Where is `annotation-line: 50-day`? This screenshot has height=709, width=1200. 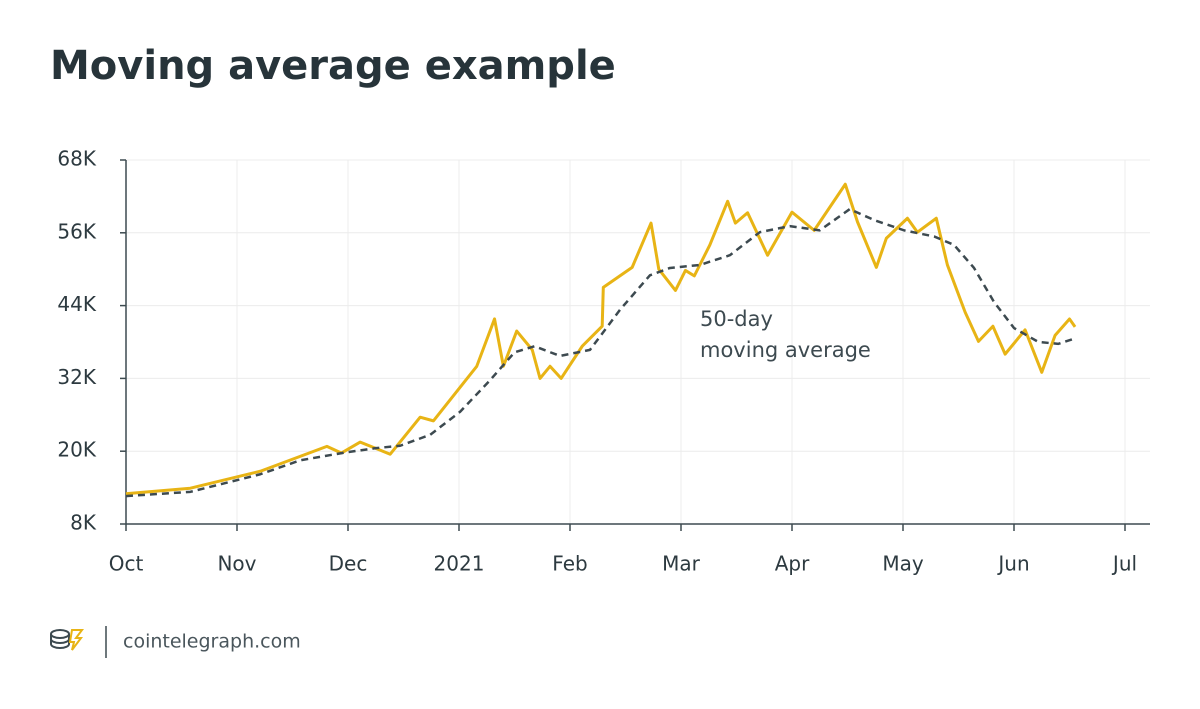
annotation-line: 50-day is located at coordinates (736, 319).